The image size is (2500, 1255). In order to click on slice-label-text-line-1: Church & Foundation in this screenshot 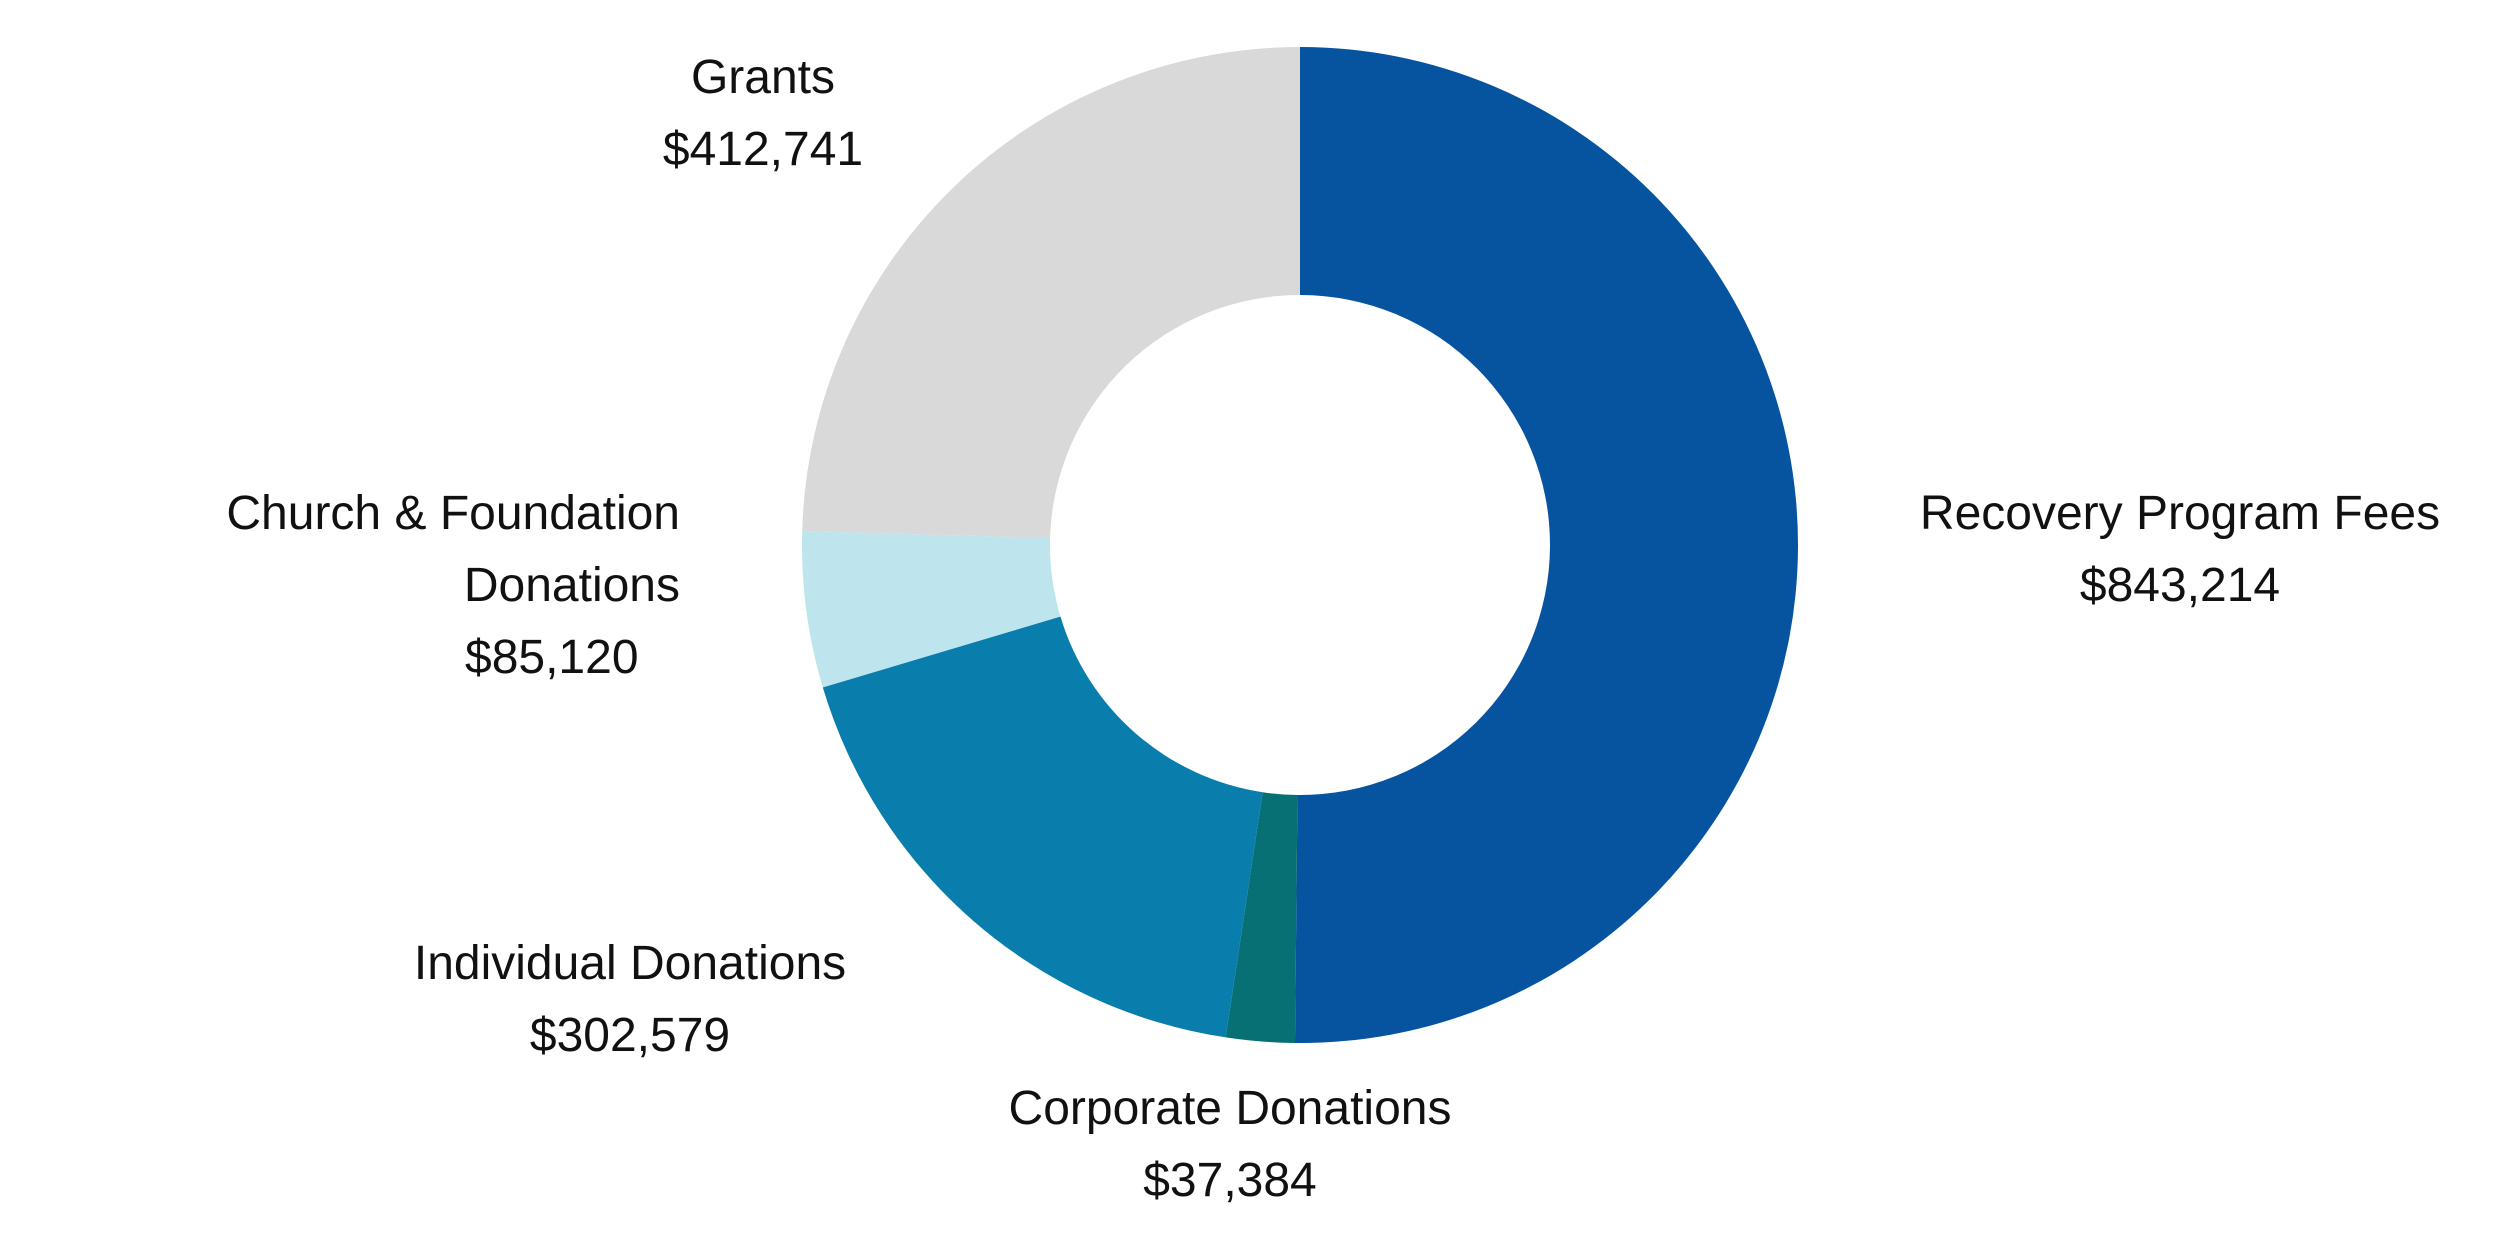, I will do `click(453, 513)`.